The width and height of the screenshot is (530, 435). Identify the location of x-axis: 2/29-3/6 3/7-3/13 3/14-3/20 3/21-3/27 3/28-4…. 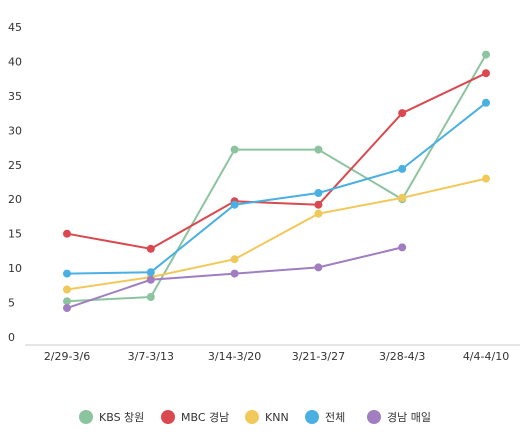
(272, 353).